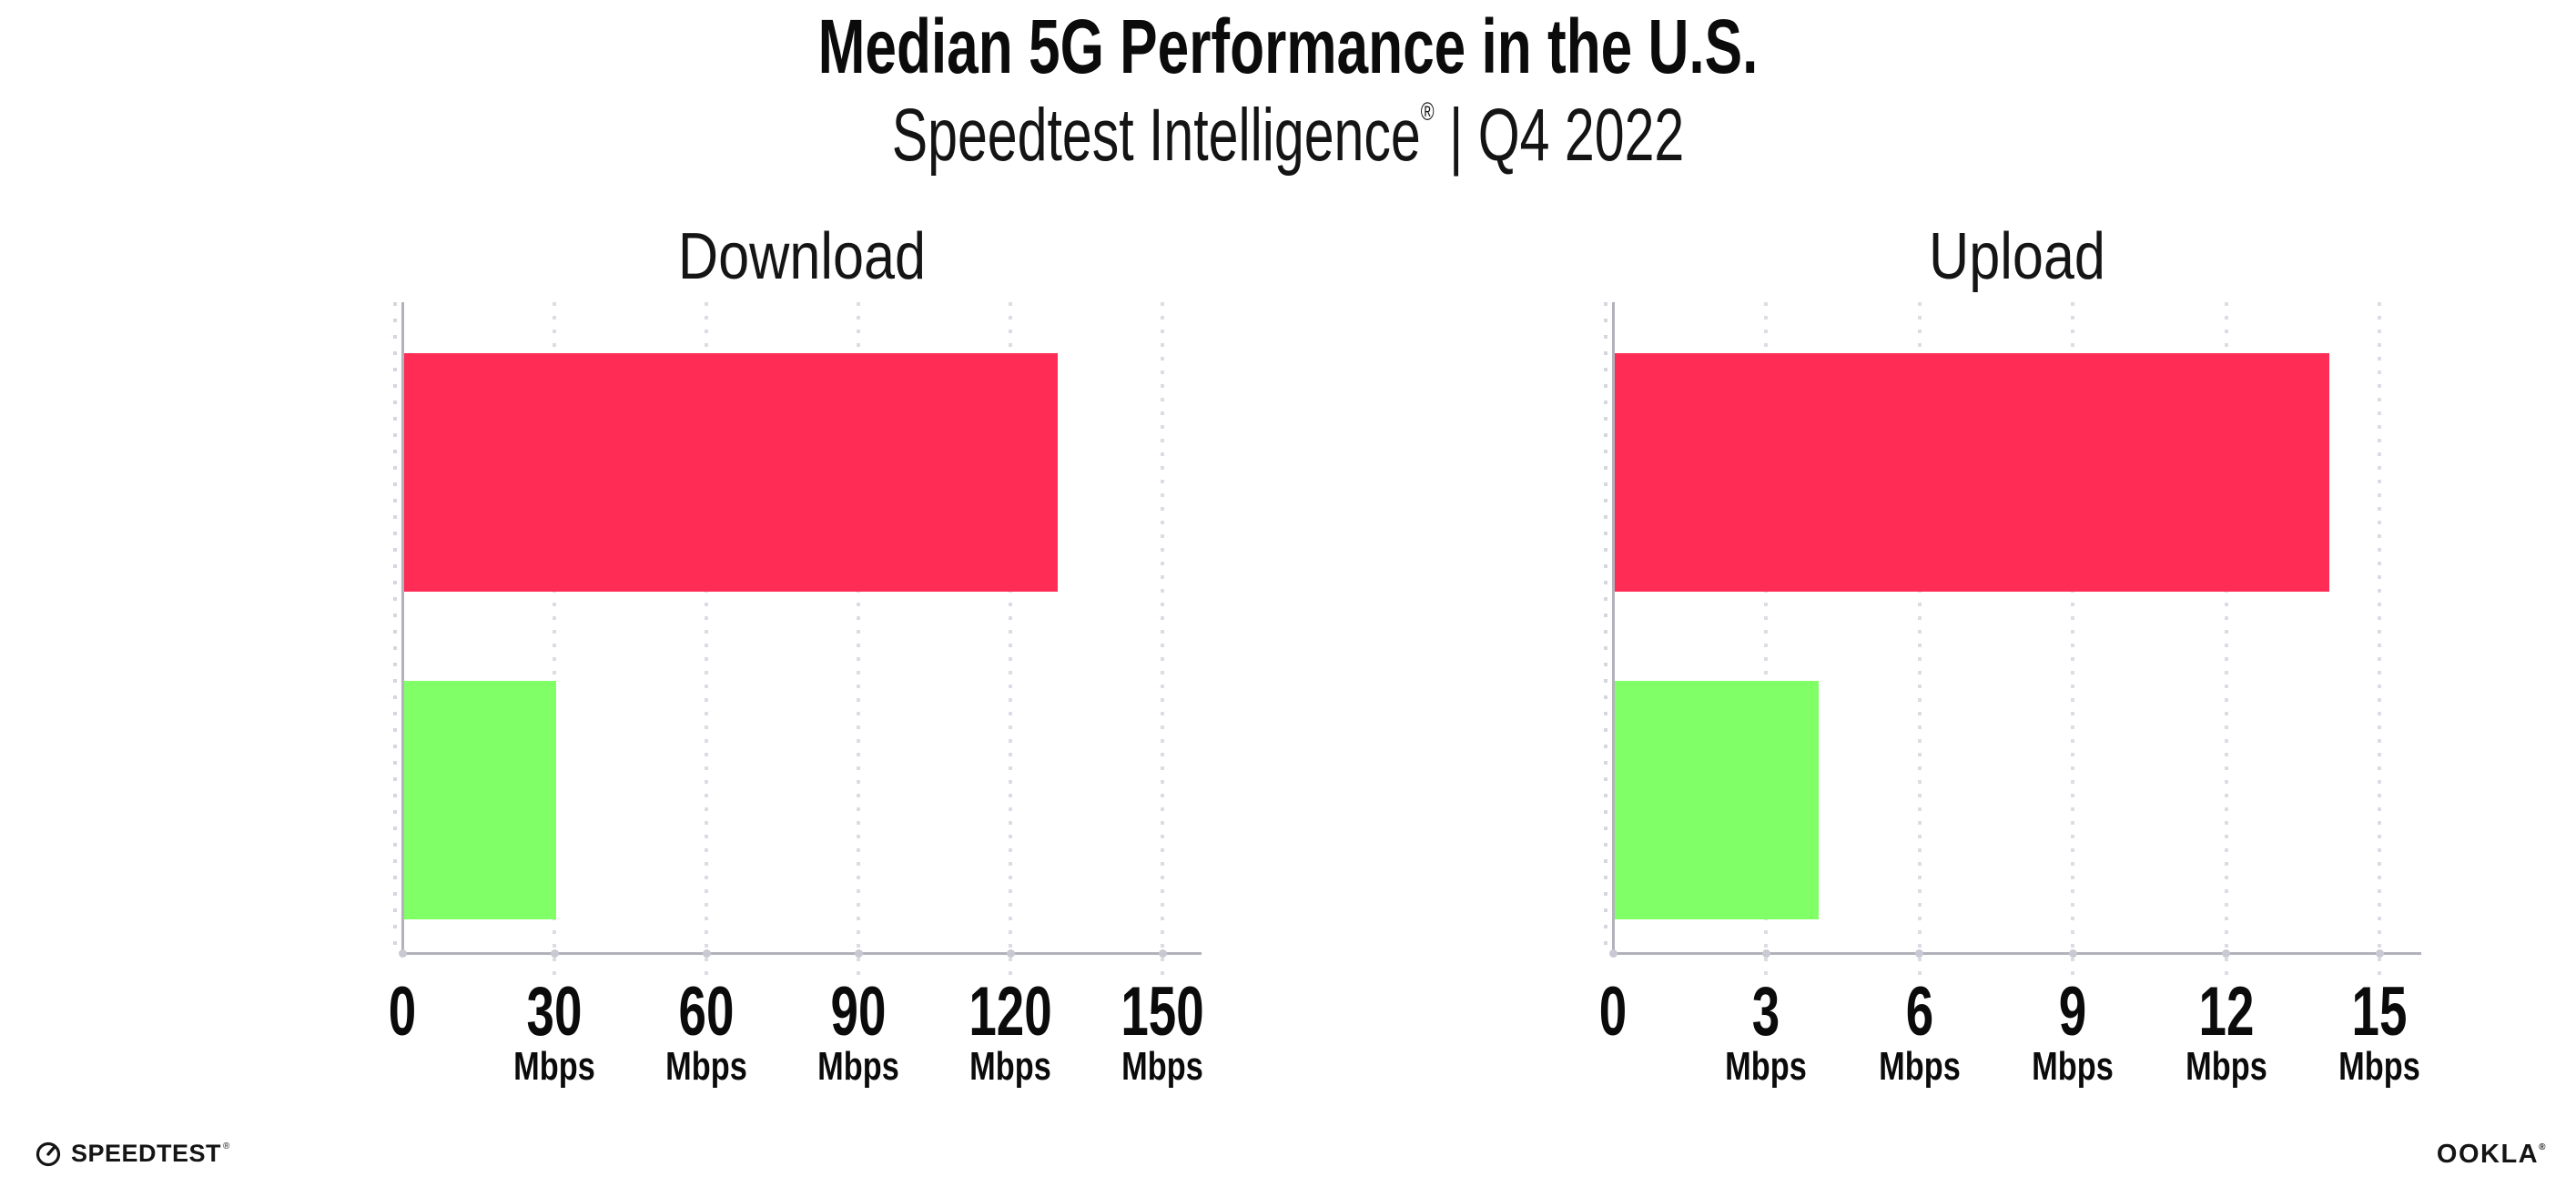 The width and height of the screenshot is (2576, 1197). Describe the element at coordinates (858, 1066) in the screenshot. I see `tick-unit-download-90: Mbps` at that location.